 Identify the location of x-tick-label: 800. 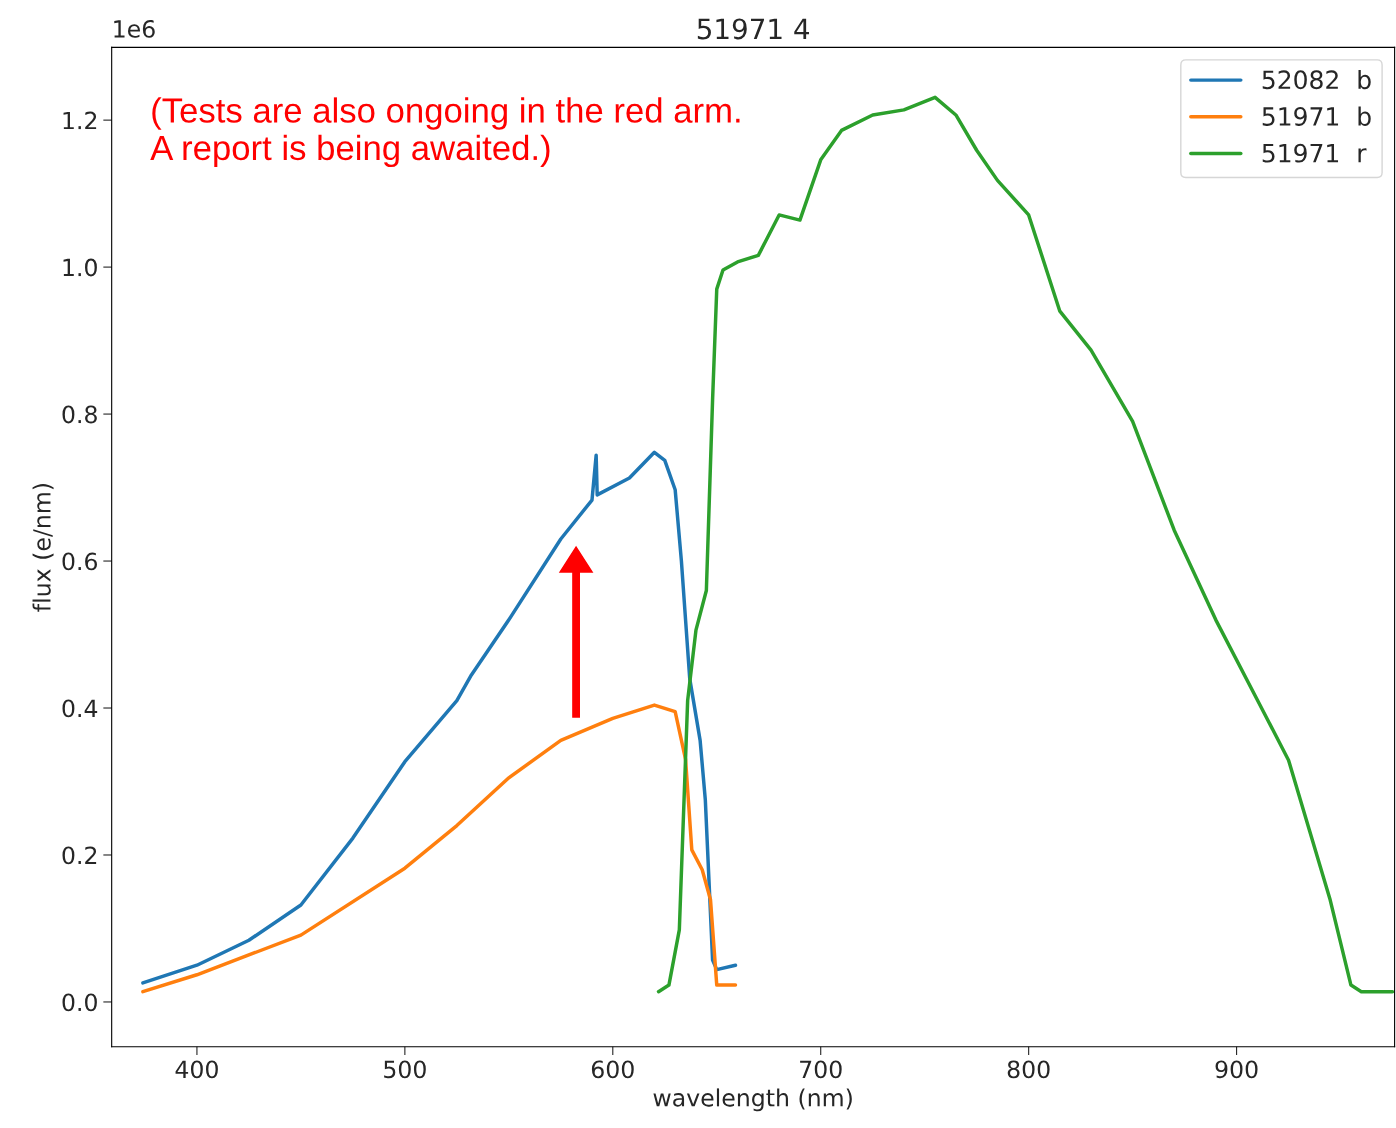
(1028, 1069).